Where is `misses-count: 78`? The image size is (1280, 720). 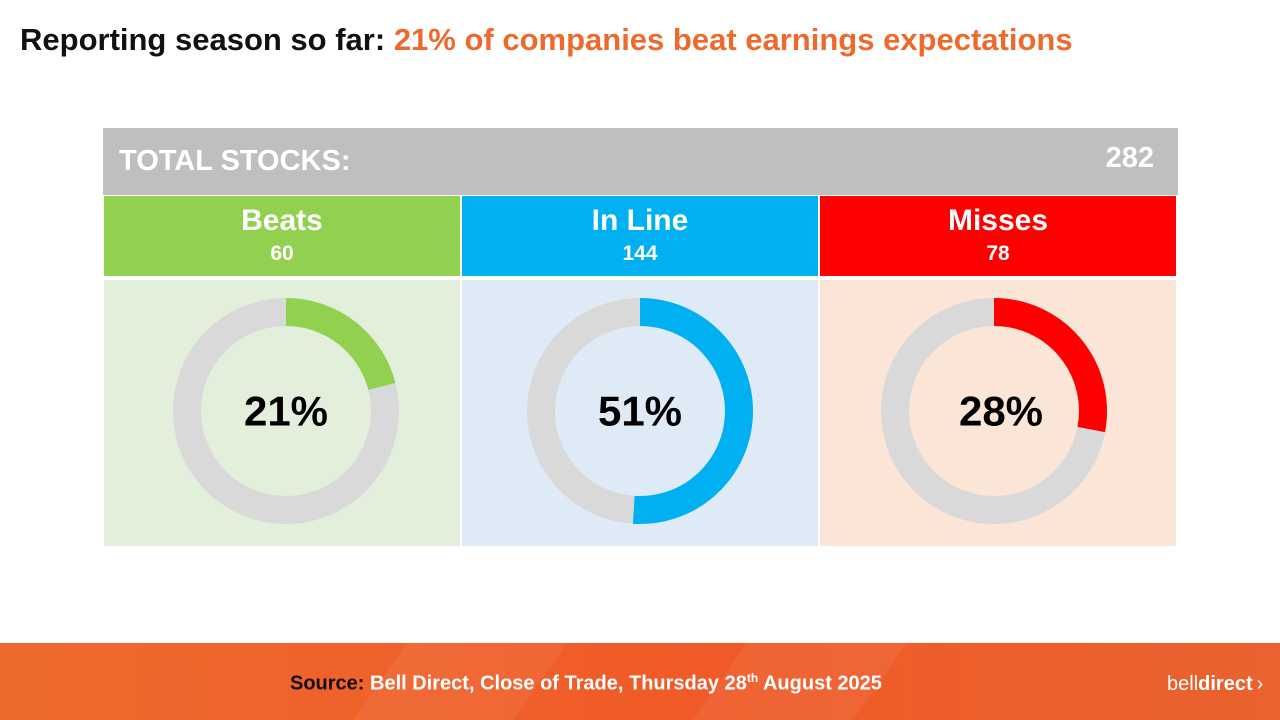 misses-count: 78 is located at coordinates (998, 253).